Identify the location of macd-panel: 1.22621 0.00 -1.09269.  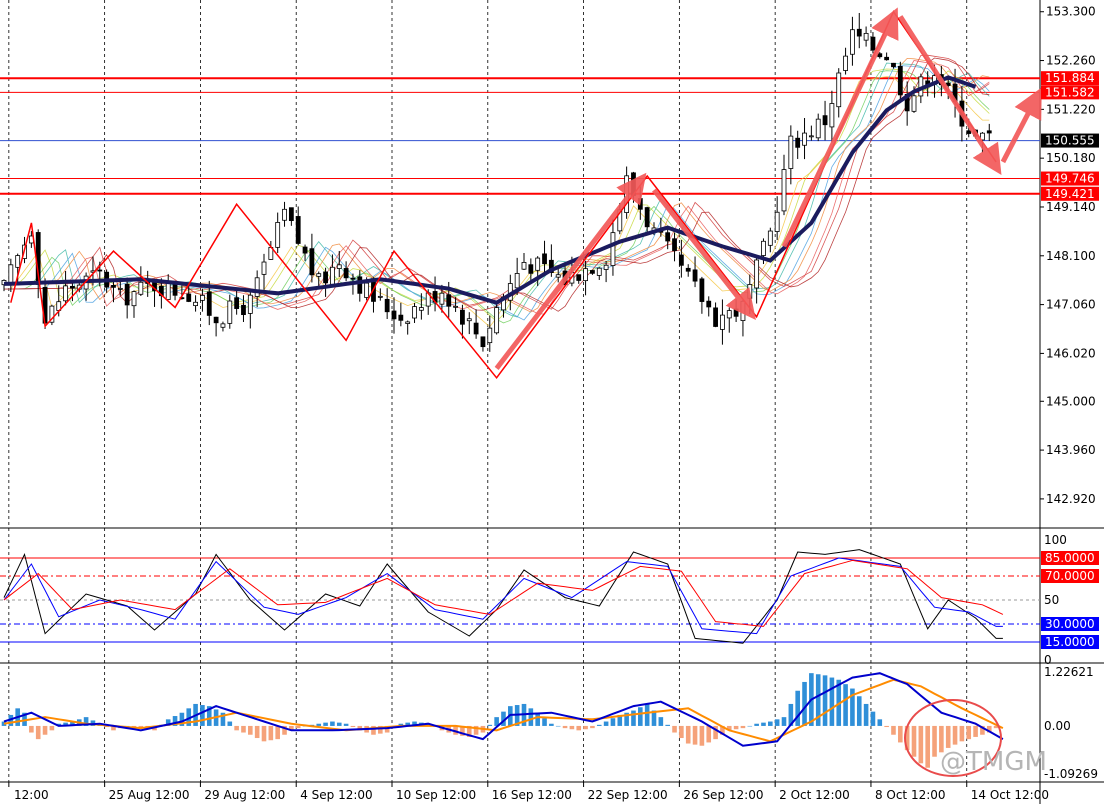
(552, 724).